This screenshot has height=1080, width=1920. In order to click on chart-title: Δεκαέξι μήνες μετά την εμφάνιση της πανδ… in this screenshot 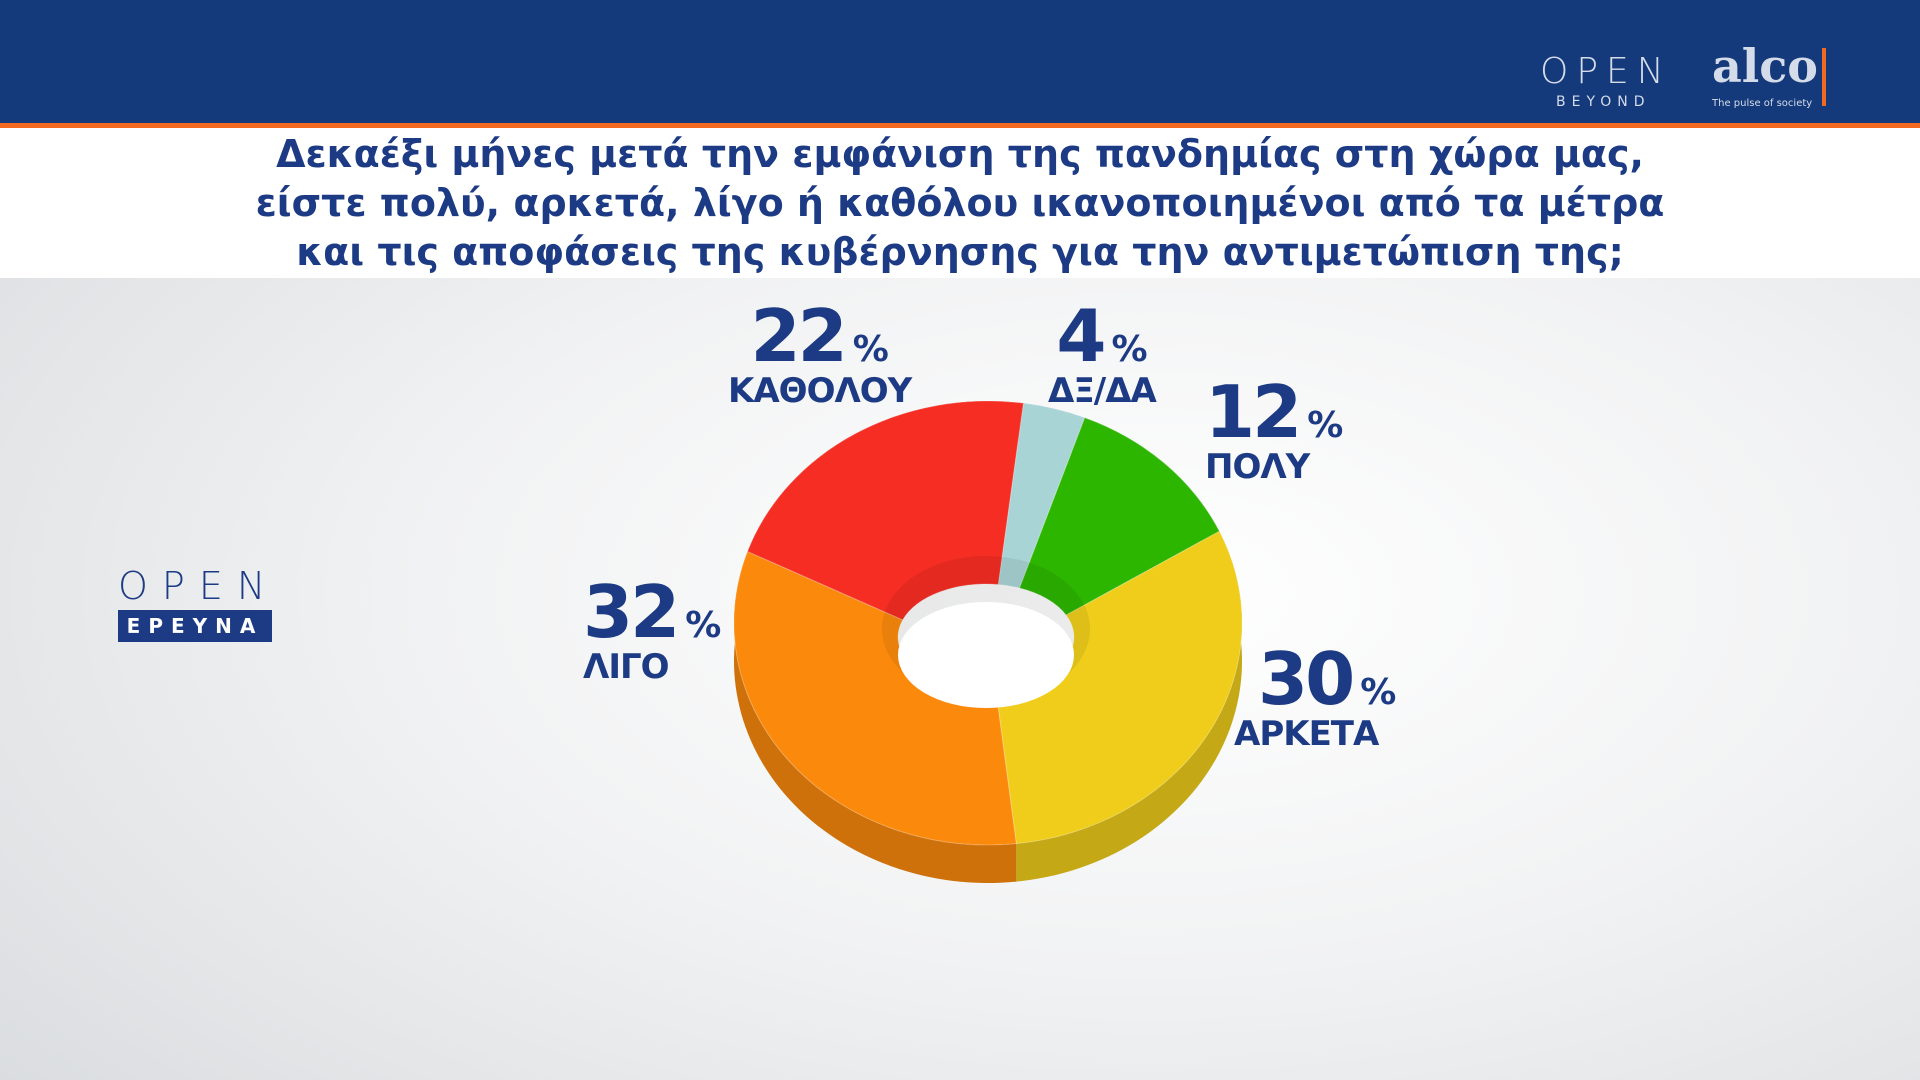, I will do `click(960, 202)`.